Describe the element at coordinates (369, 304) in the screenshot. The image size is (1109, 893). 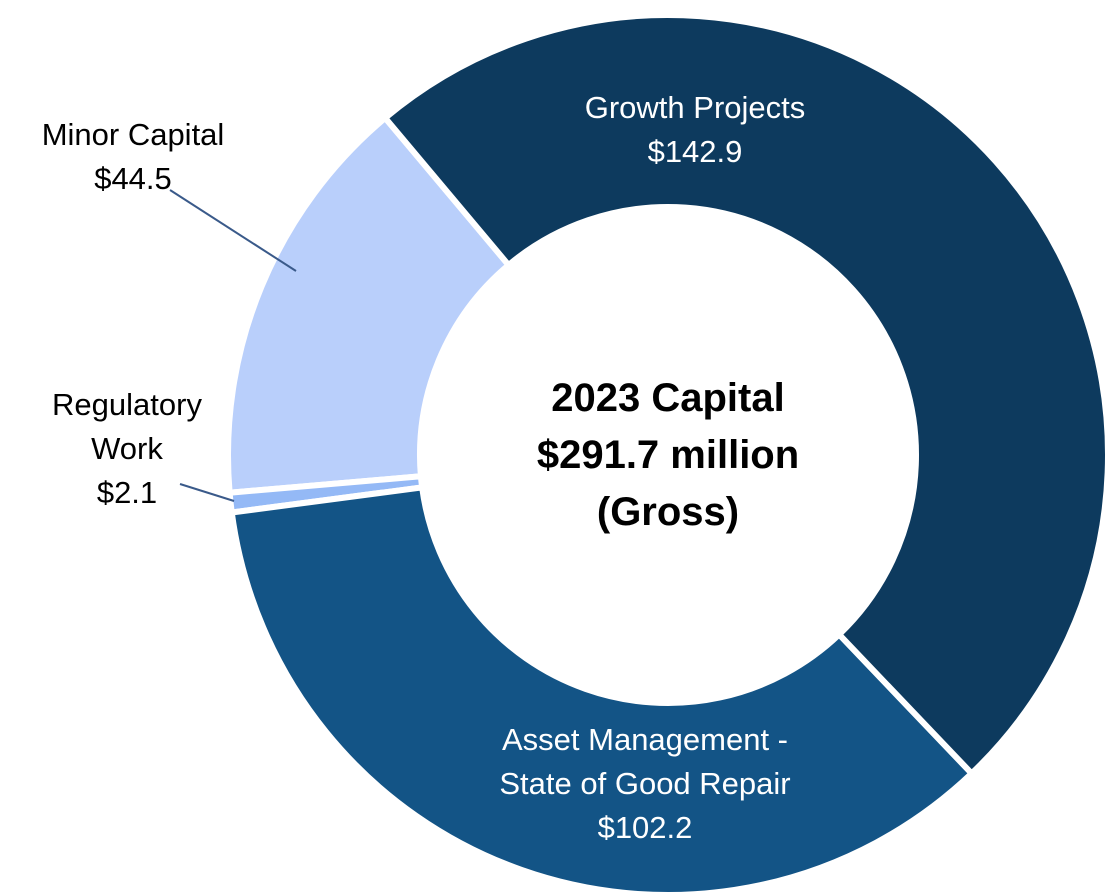
I see `donut-slice` at that location.